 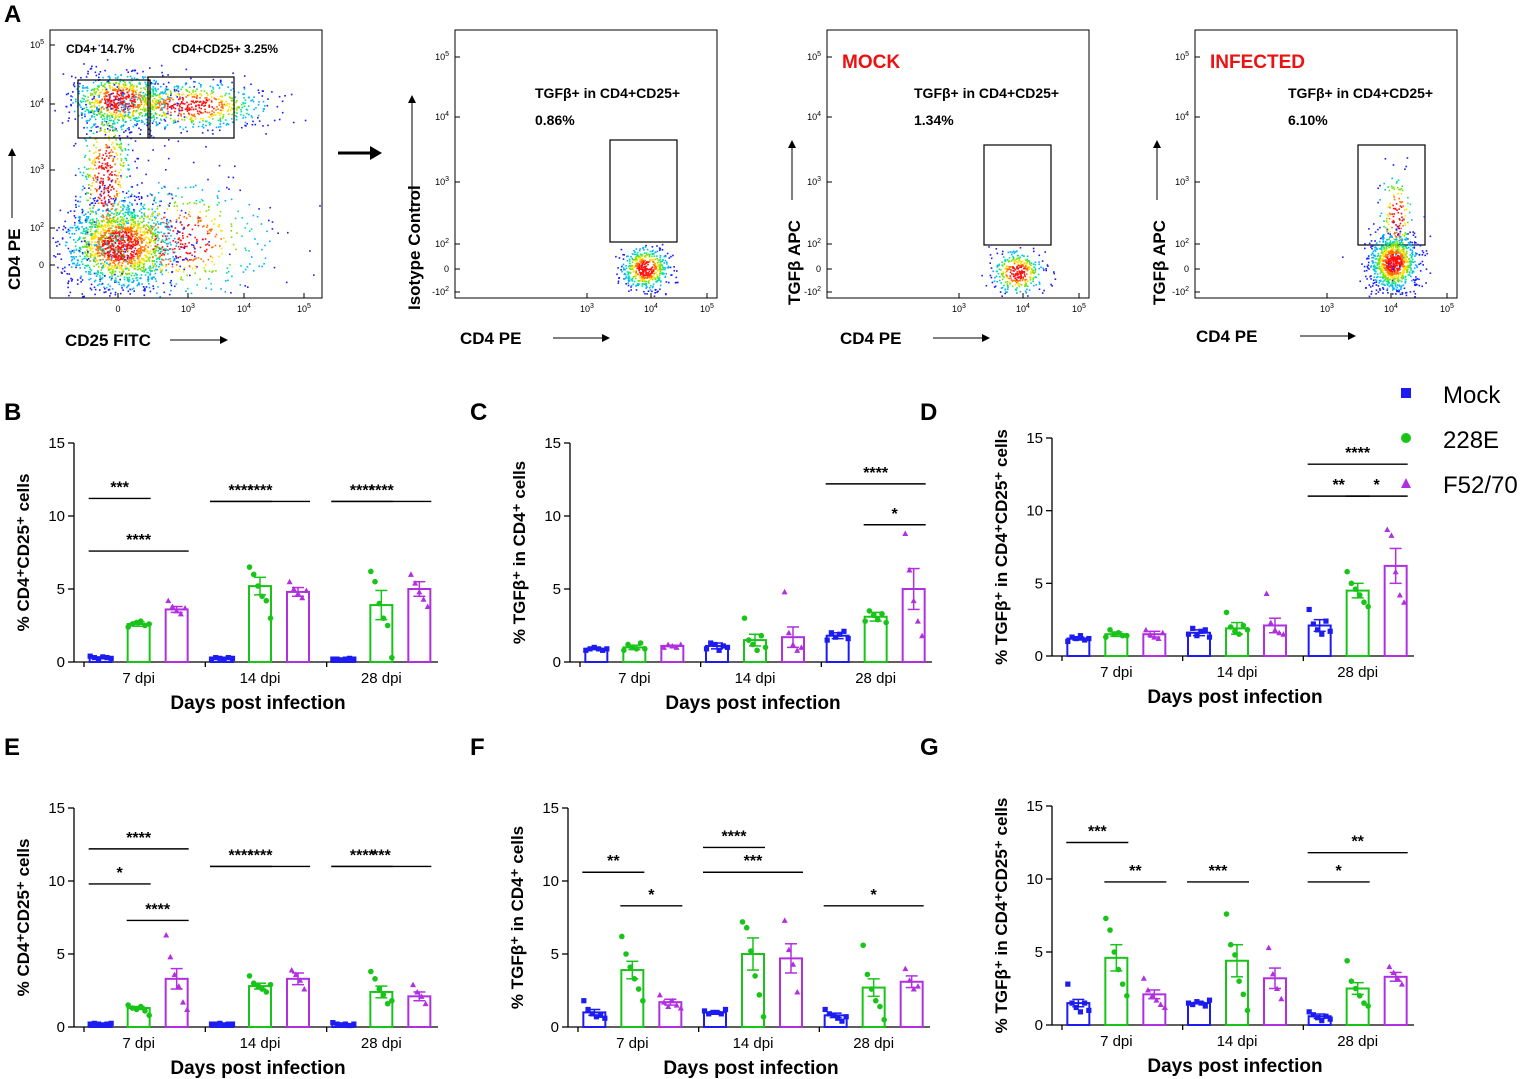 I want to click on y-tick-label: 102, so click(x=1182, y=243).